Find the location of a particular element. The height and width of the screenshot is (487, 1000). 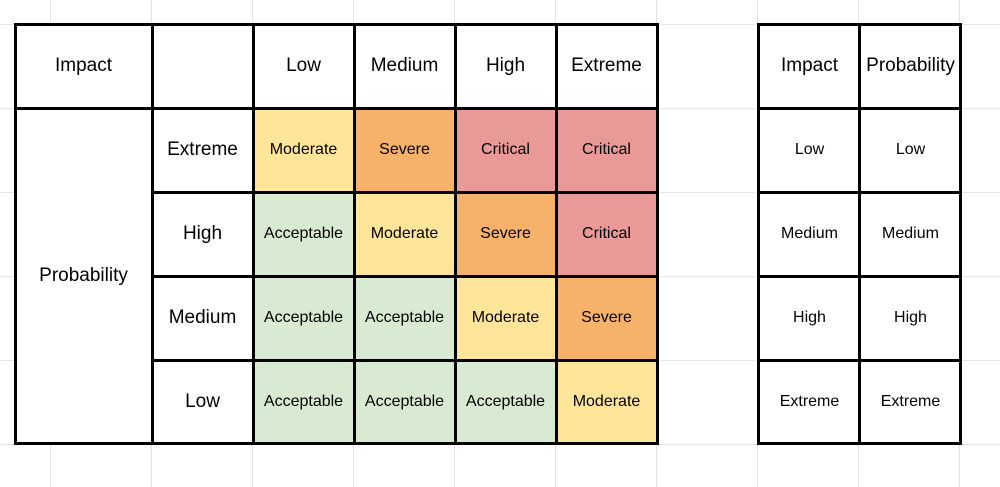

probability-label-cell: Probability is located at coordinates (83, 276).